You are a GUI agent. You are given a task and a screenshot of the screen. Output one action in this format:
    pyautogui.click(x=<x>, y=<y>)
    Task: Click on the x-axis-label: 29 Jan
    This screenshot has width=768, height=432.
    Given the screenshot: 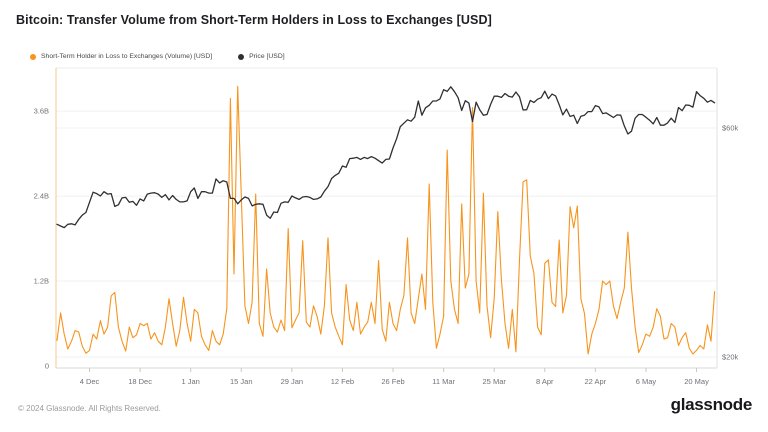 What is the action you would take?
    pyautogui.click(x=292, y=381)
    